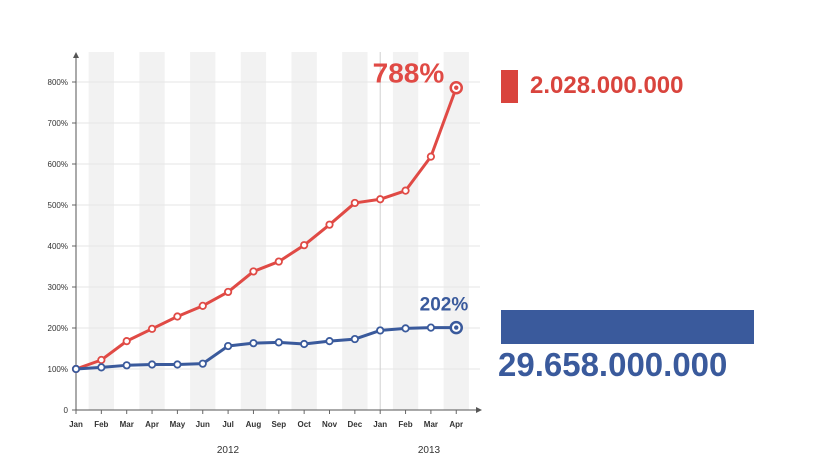 The image size is (813, 456). I want to click on series-end-labels: 788% 202%, so click(421, 187).